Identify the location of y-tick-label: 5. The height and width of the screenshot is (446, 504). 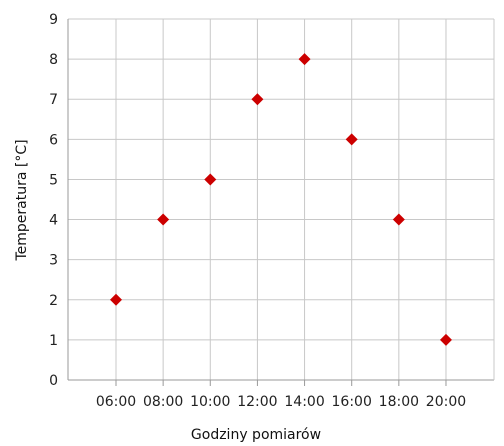
(53, 180).